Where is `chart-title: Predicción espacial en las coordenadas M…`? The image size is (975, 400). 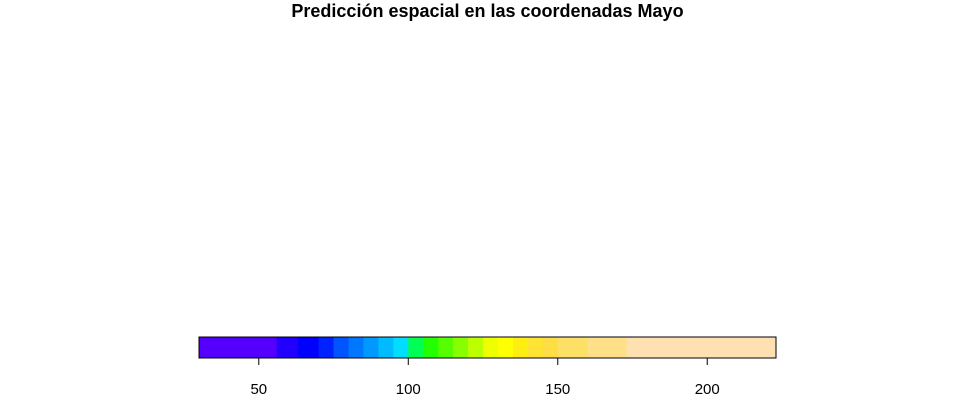 chart-title: Predicción espacial en las coordenadas M… is located at coordinates (487, 11).